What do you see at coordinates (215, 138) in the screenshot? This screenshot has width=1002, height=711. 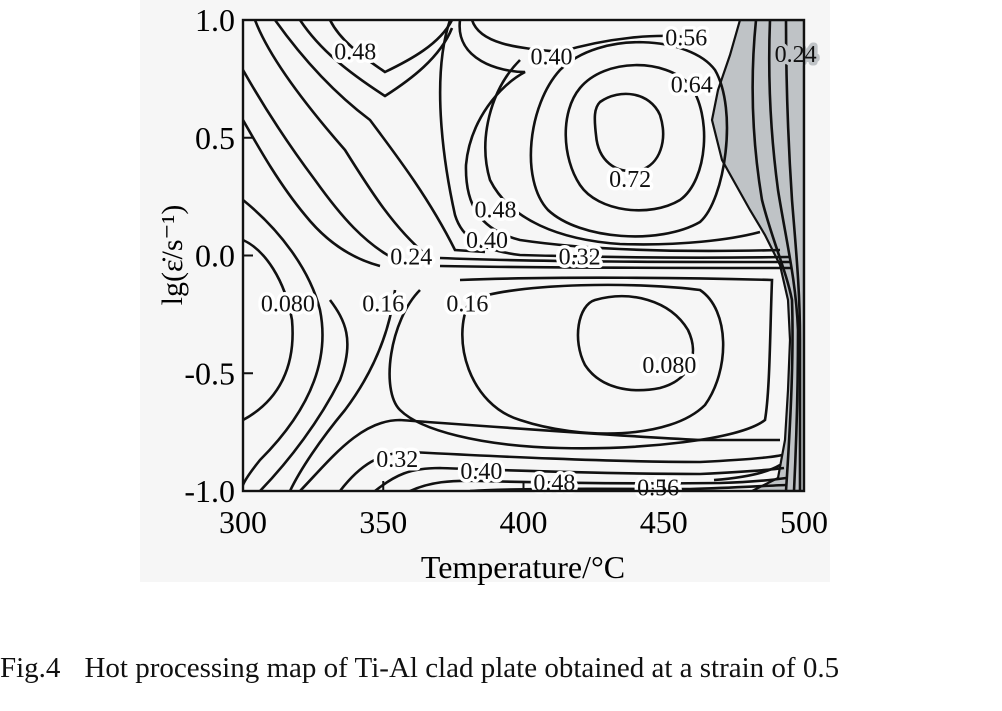 I see `y-tick-label: 0.5` at bounding box center [215, 138].